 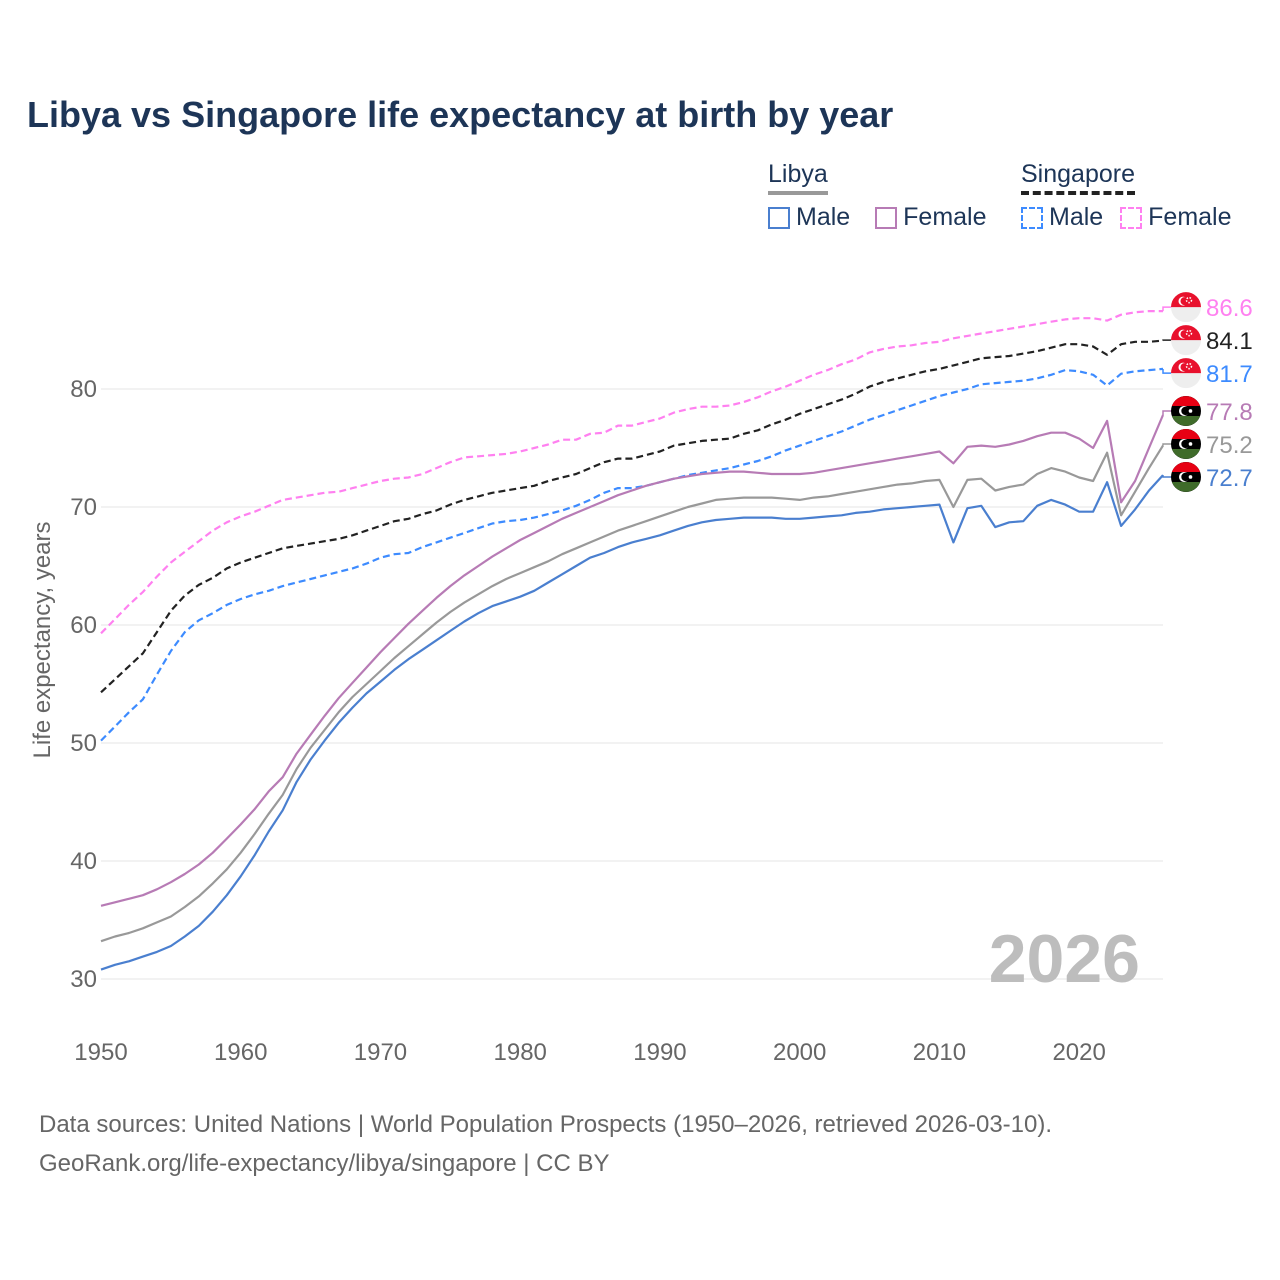 What do you see at coordinates (240, 1052) in the screenshot?
I see `x-tick-label: 1960` at bounding box center [240, 1052].